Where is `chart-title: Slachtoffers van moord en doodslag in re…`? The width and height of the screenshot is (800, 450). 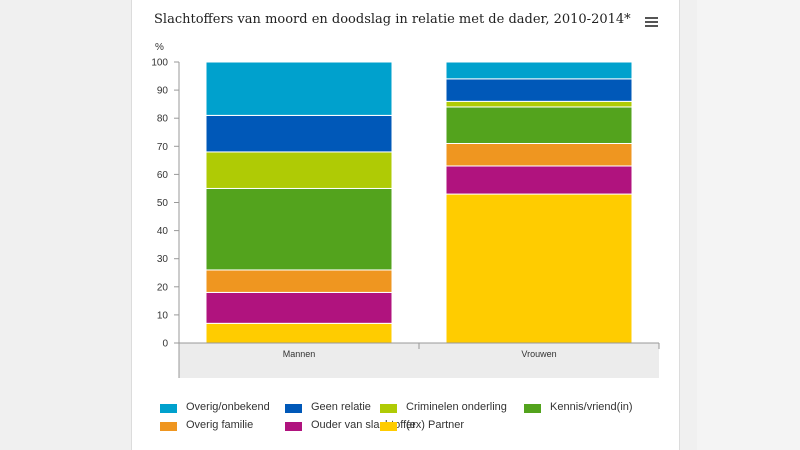 chart-title: Slachtoffers van moord en doodslag in re… is located at coordinates (392, 19).